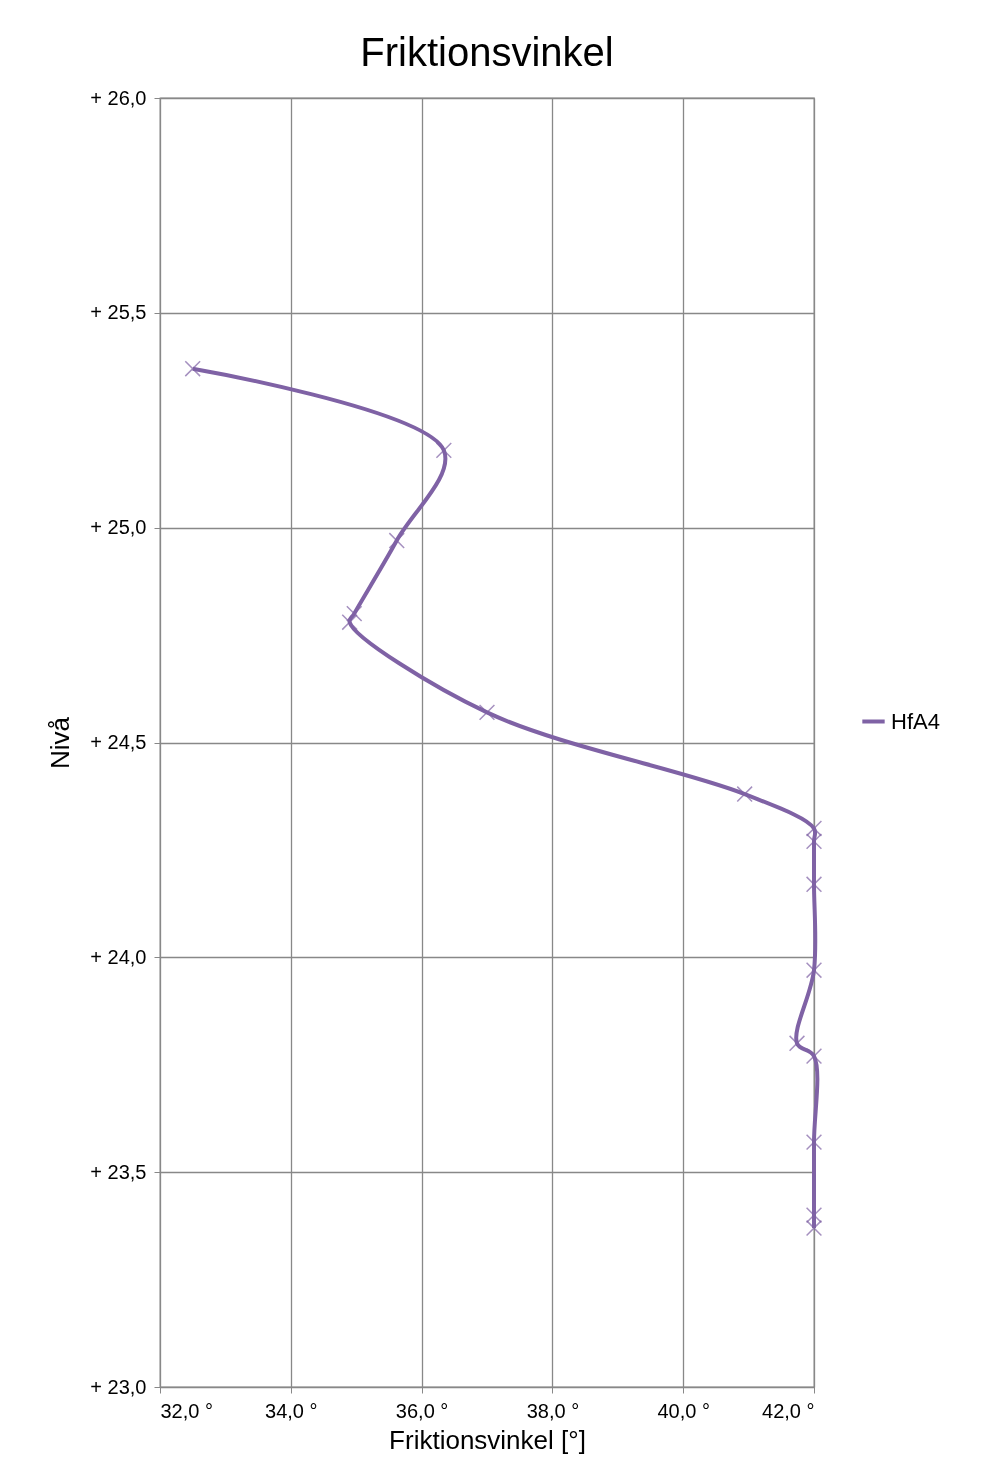 The width and height of the screenshot is (1000, 1477). What do you see at coordinates (291, 1410) in the screenshot?
I see `x-tick-label: 34,0 °` at bounding box center [291, 1410].